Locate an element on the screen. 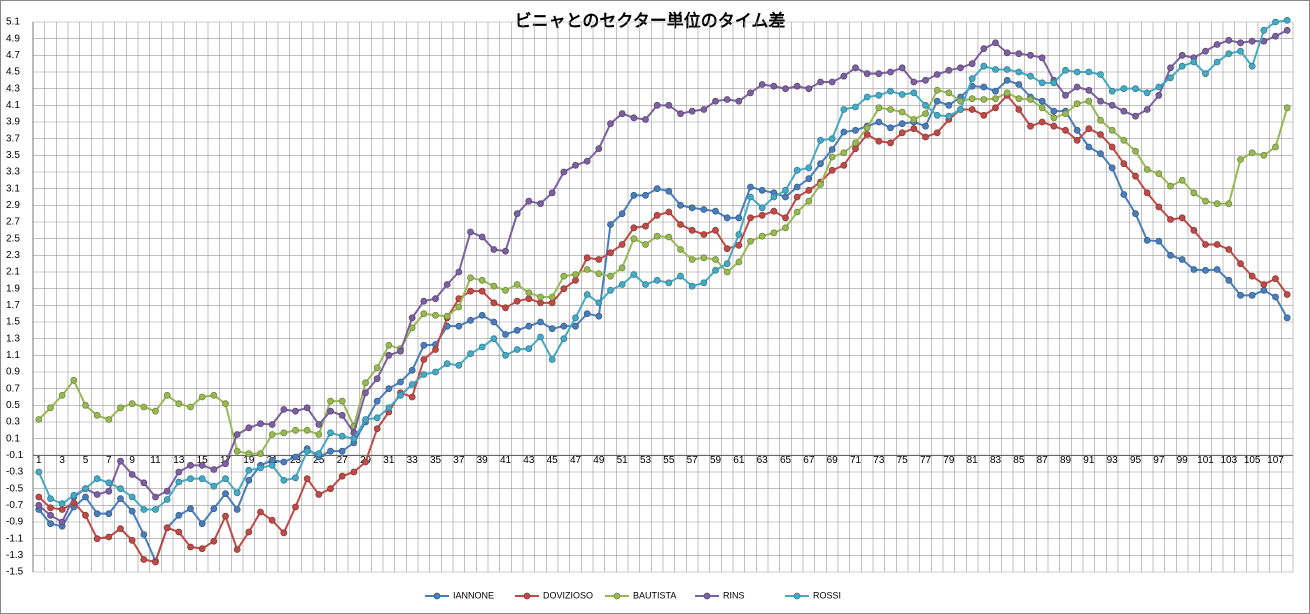 The image size is (1310, 614). x-tick-label: 43 is located at coordinates (529, 460).